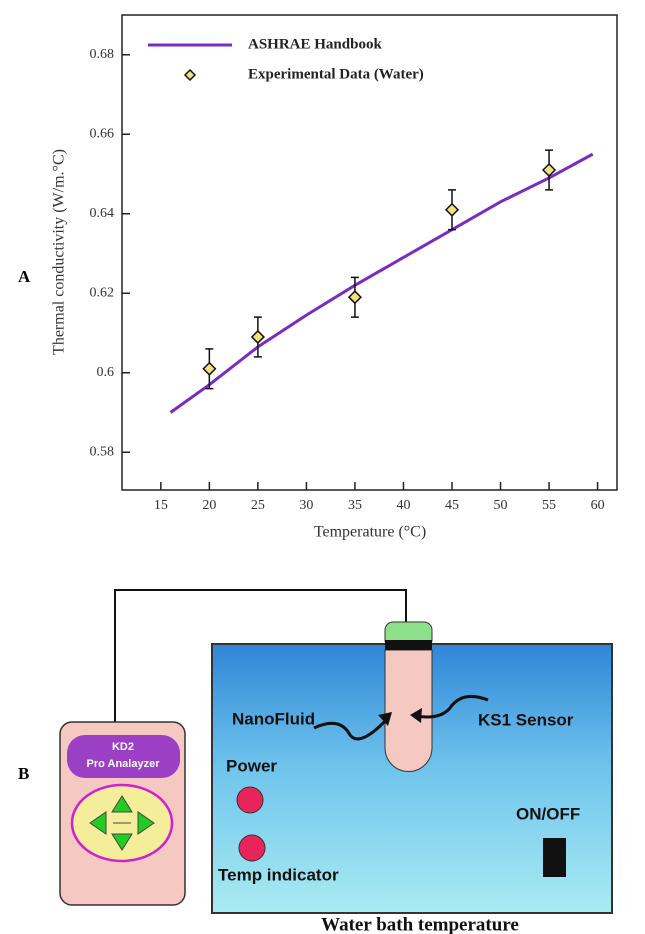  I want to click on key-down, so click(122, 842).